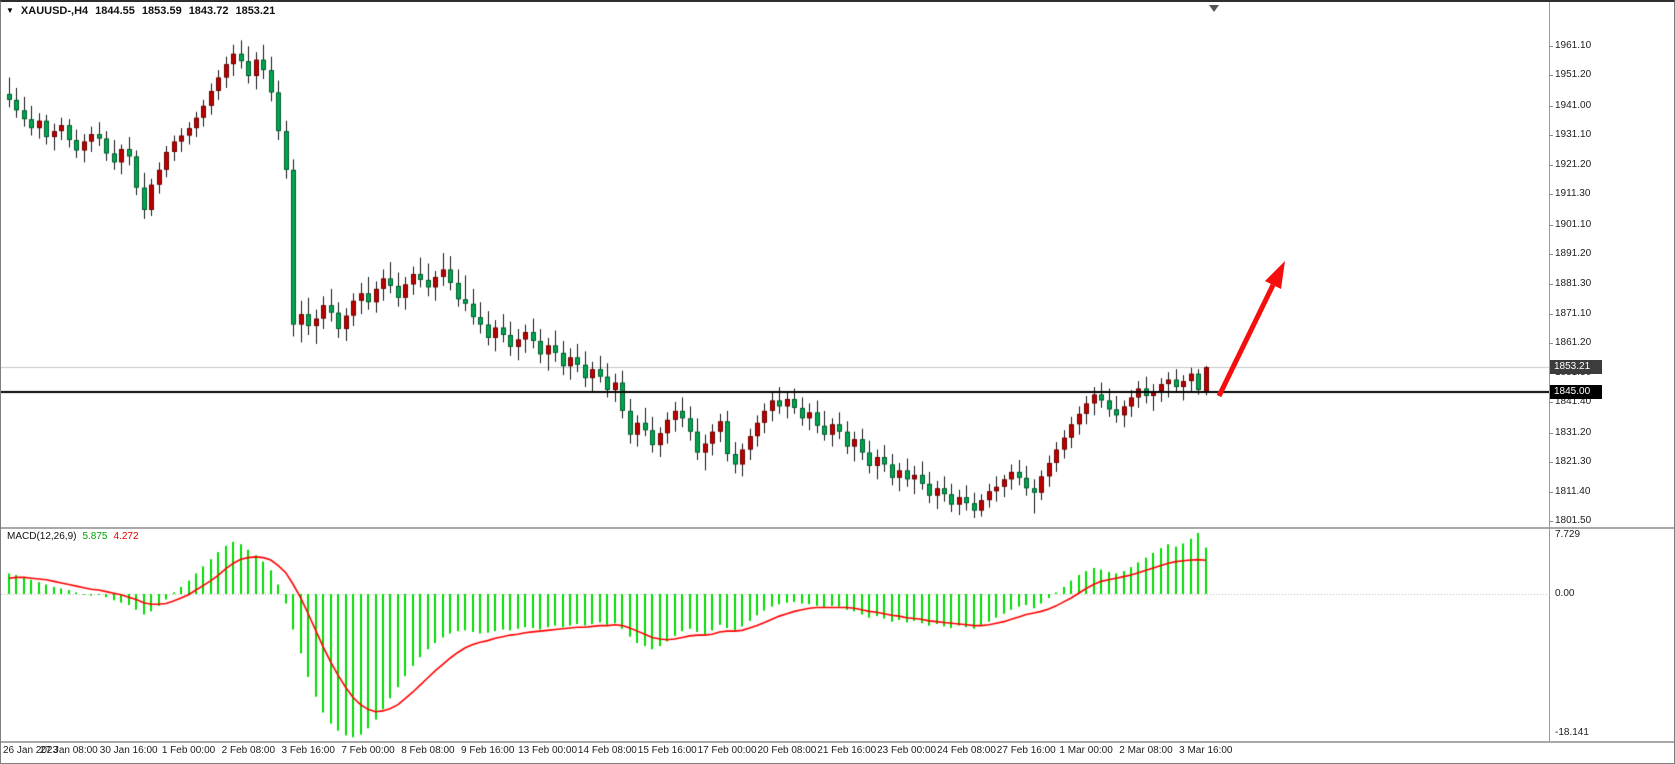  What do you see at coordinates (1572, 733) in the screenshot?
I see `macd-scale-min: -18.141` at bounding box center [1572, 733].